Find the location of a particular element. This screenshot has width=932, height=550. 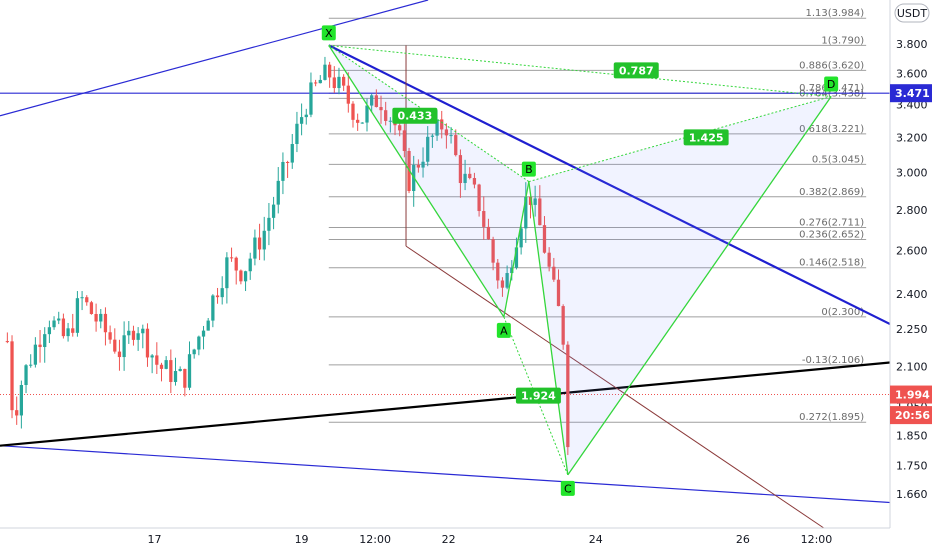

ratio-label: 1.425 is located at coordinates (706, 137).